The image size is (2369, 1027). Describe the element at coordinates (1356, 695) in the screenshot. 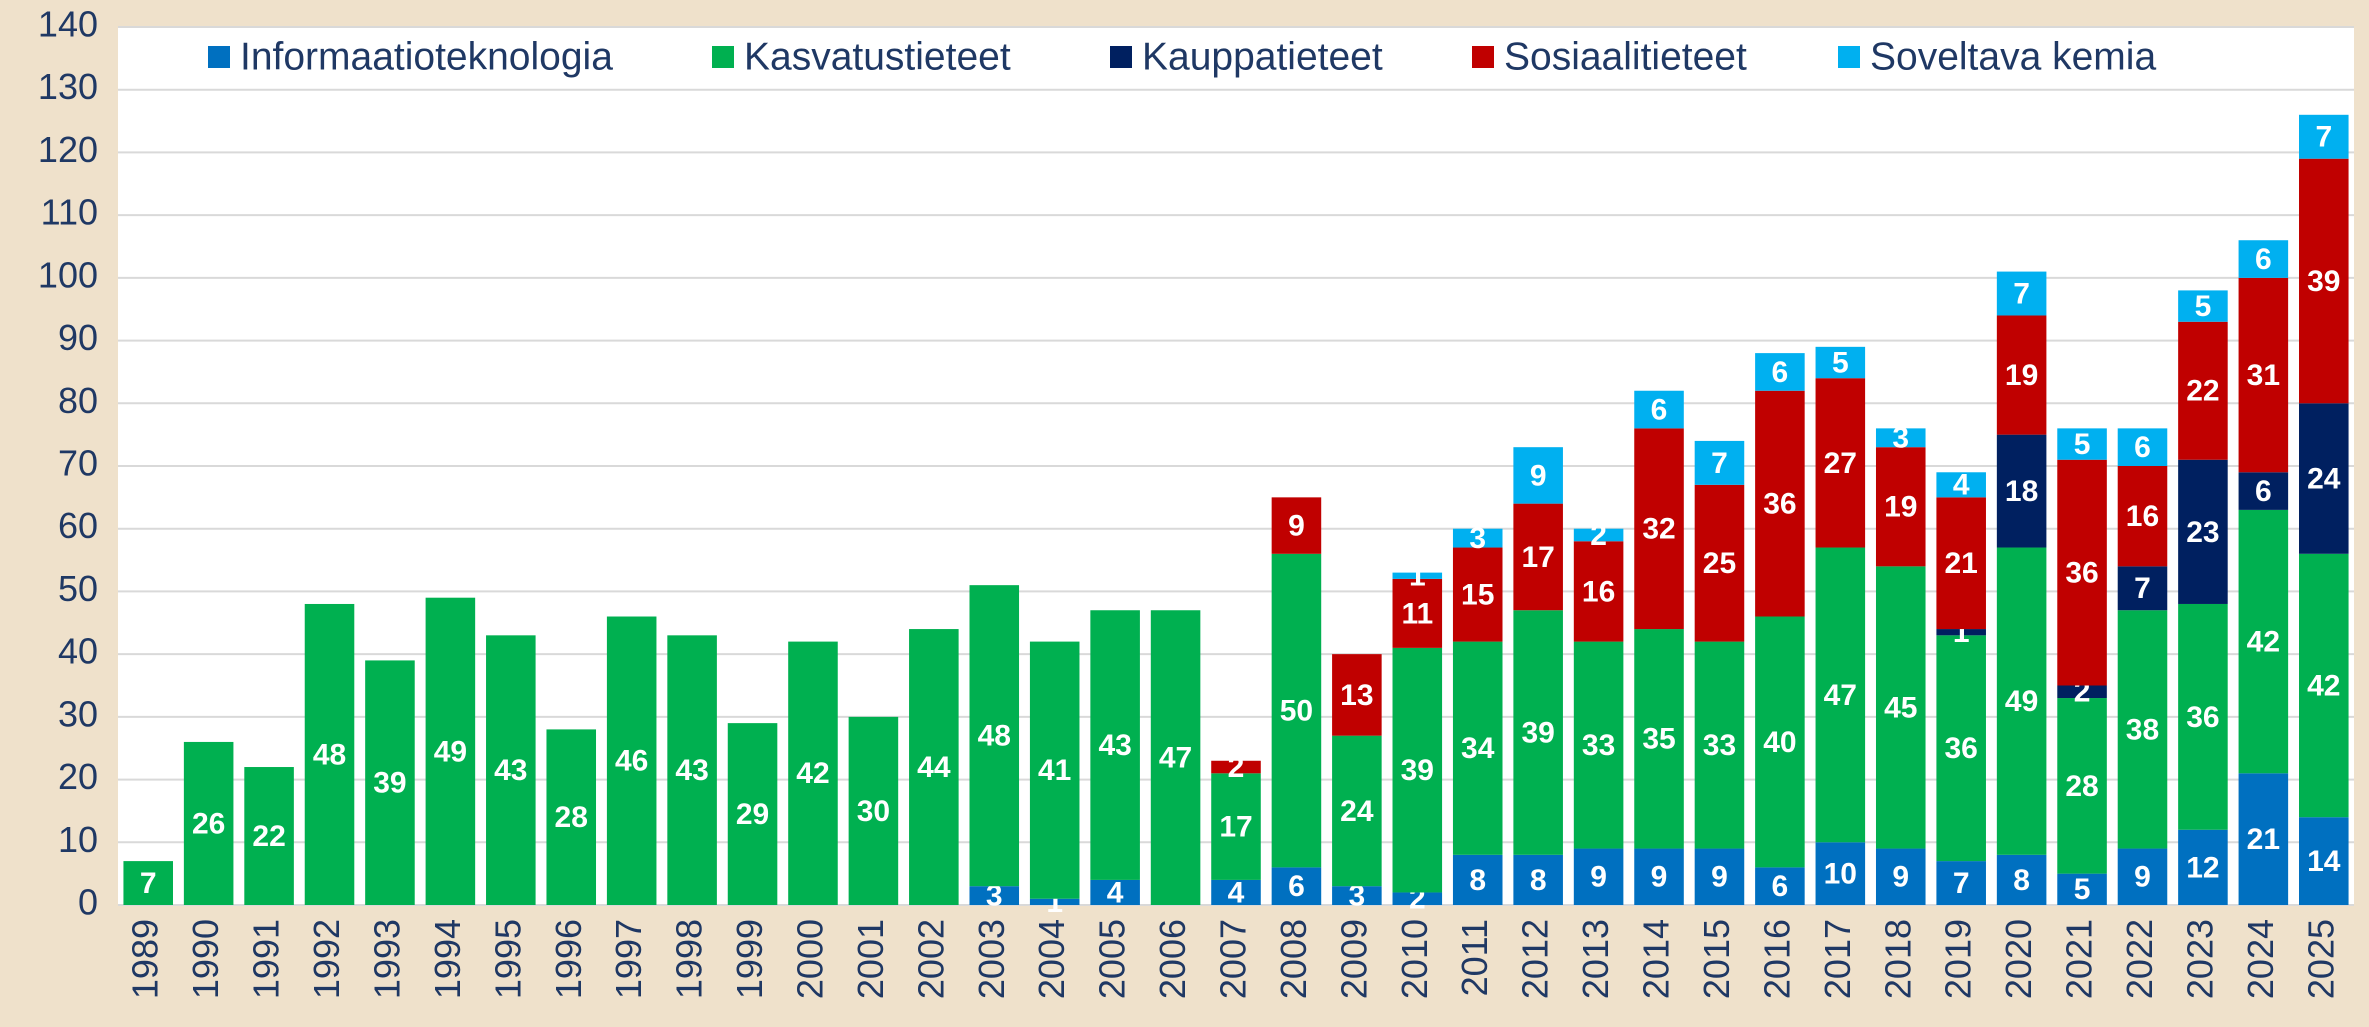

I see `data-label: 13` at that location.